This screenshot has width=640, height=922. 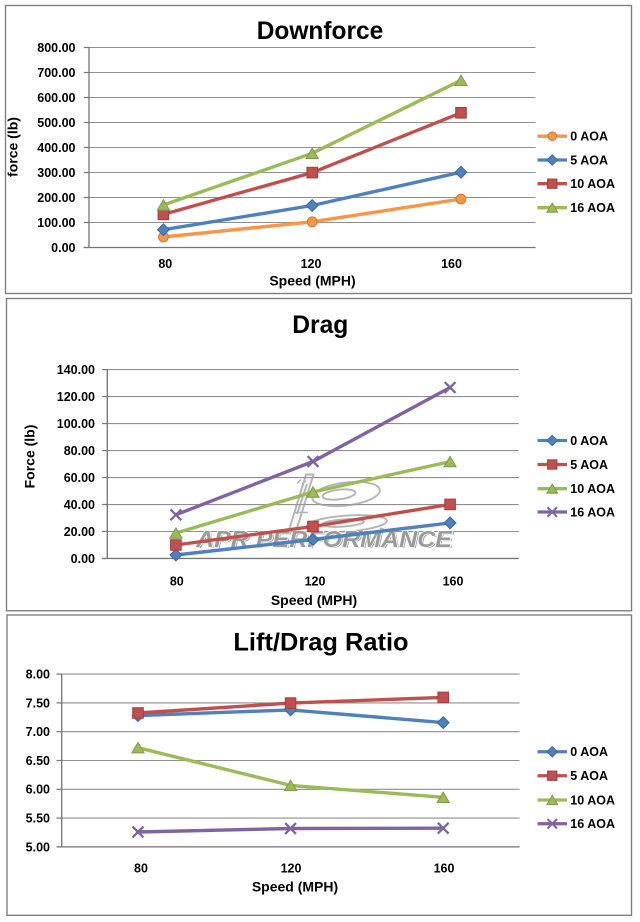 What do you see at coordinates (76, 370) in the screenshot?
I see `svg-text: 140.00` at bounding box center [76, 370].